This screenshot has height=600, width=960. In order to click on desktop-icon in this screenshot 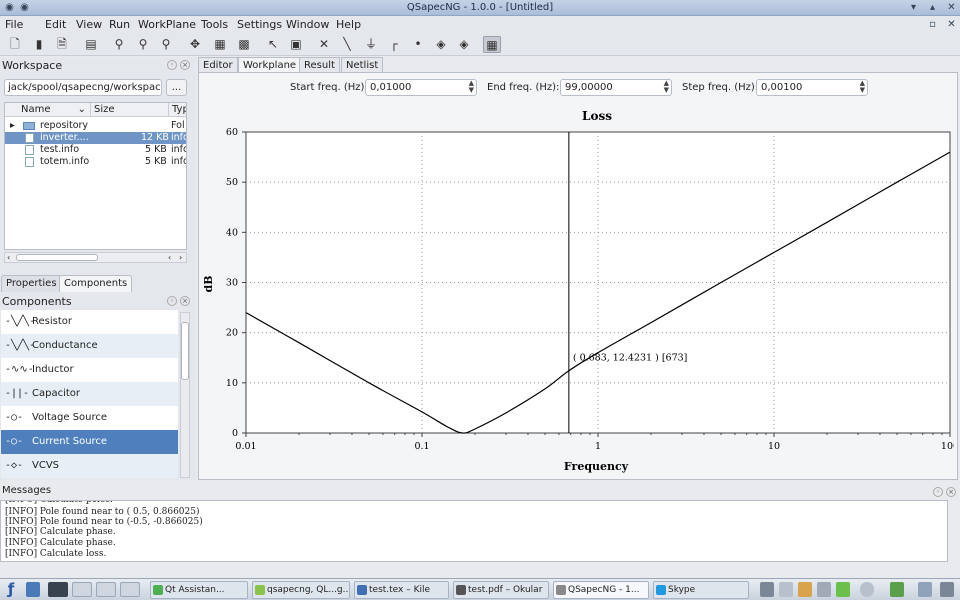, I will do `click(33, 589)`.